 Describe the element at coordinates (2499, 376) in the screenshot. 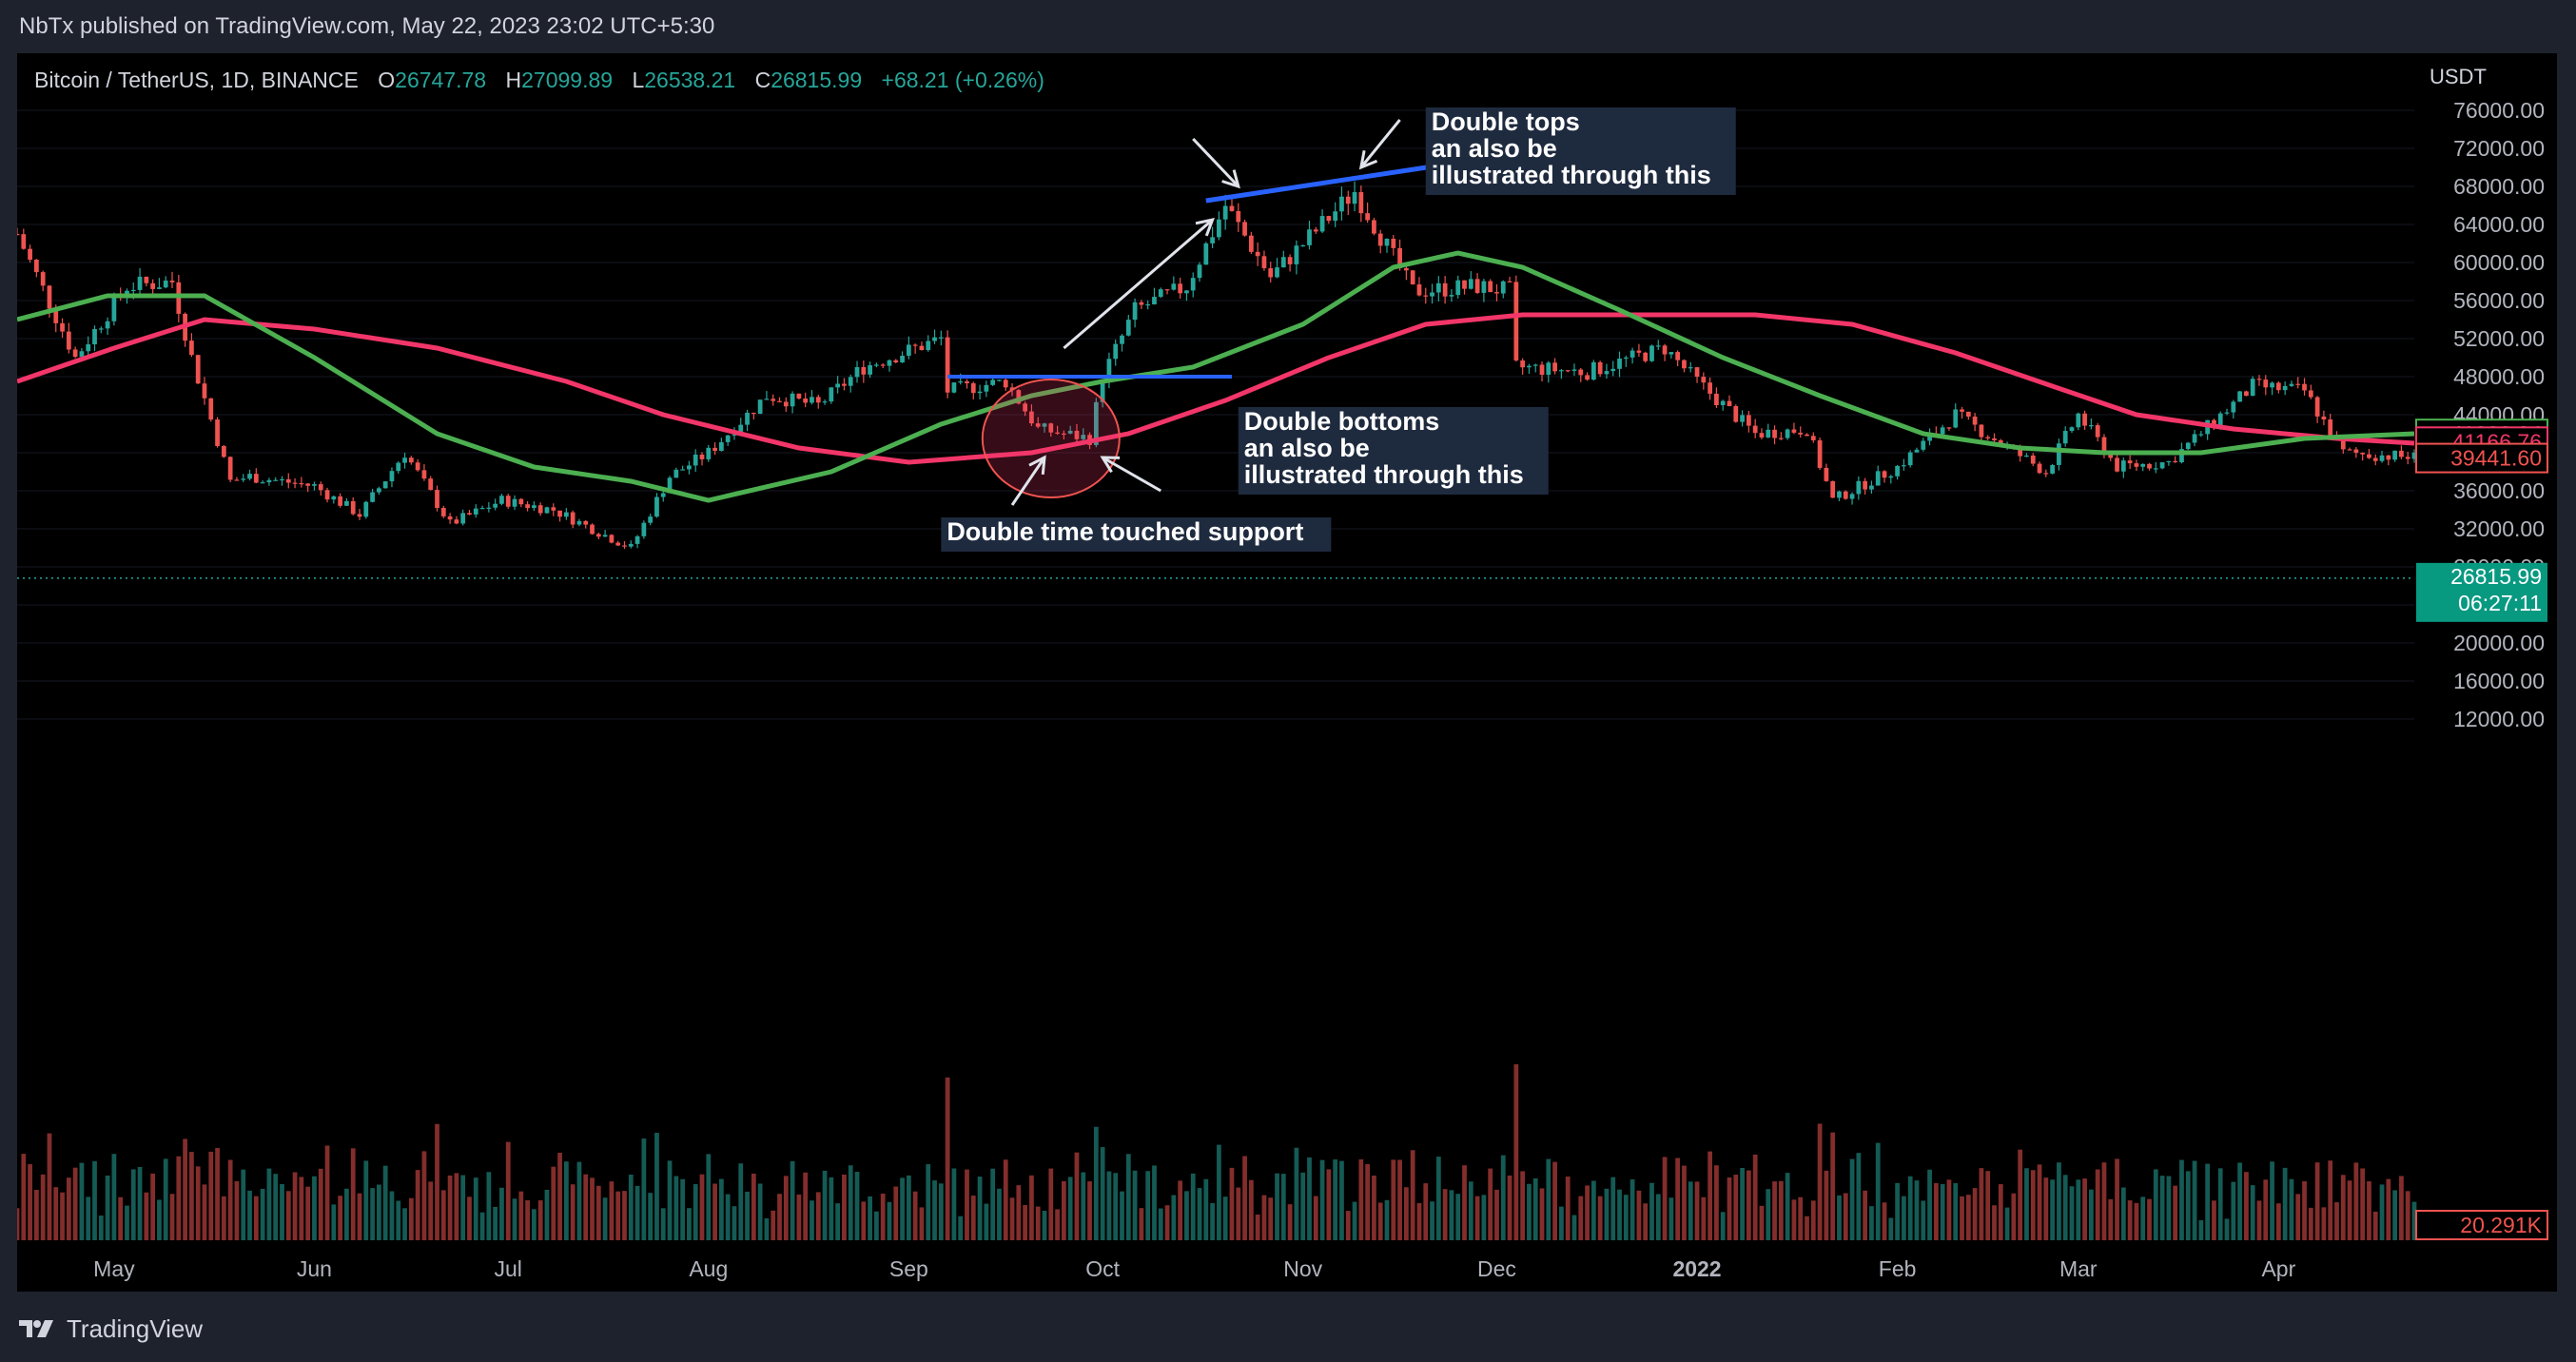

I see `price-tick: 48000.00` at that location.